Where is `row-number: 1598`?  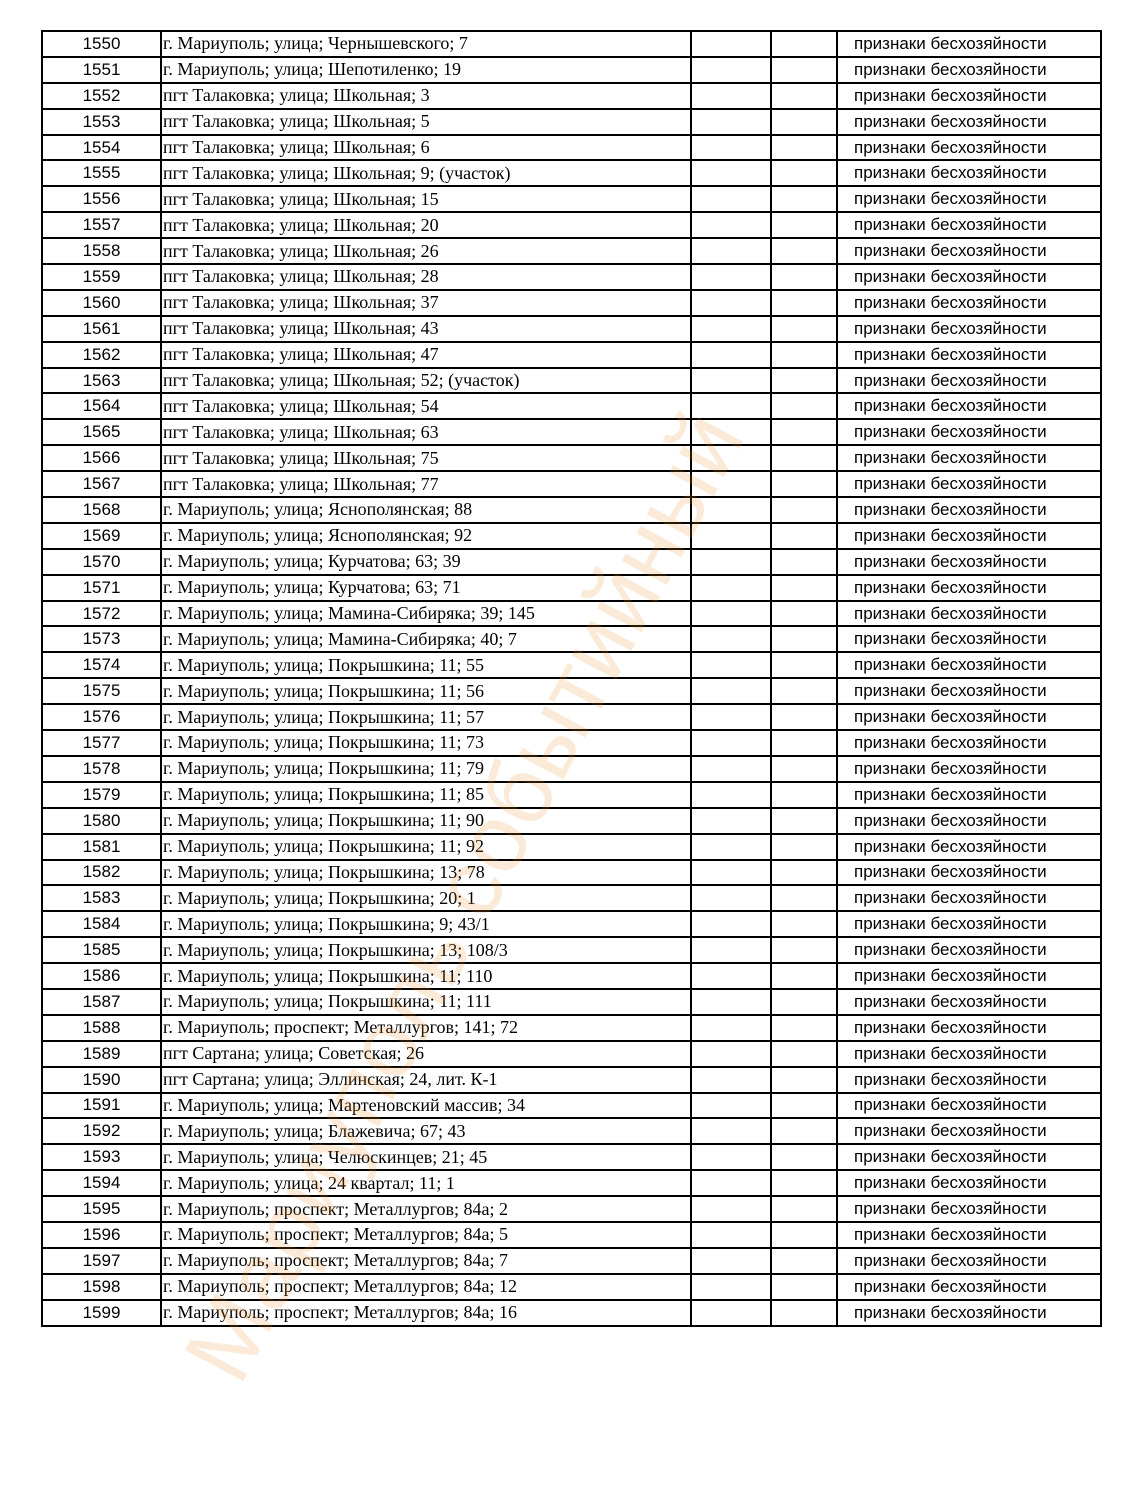 row-number: 1598 is located at coordinates (101, 1286).